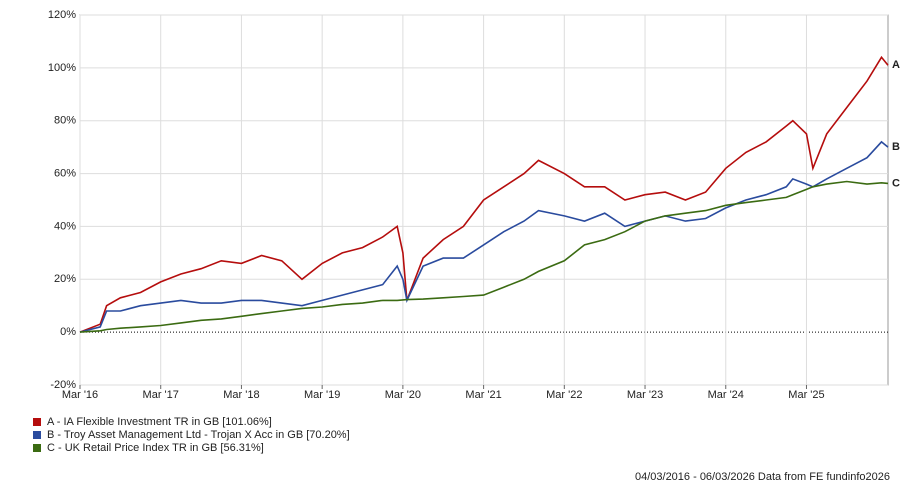 Image resolution: width=900 pixels, height=484 pixels. I want to click on y-tick-label: 0%, so click(68, 332).